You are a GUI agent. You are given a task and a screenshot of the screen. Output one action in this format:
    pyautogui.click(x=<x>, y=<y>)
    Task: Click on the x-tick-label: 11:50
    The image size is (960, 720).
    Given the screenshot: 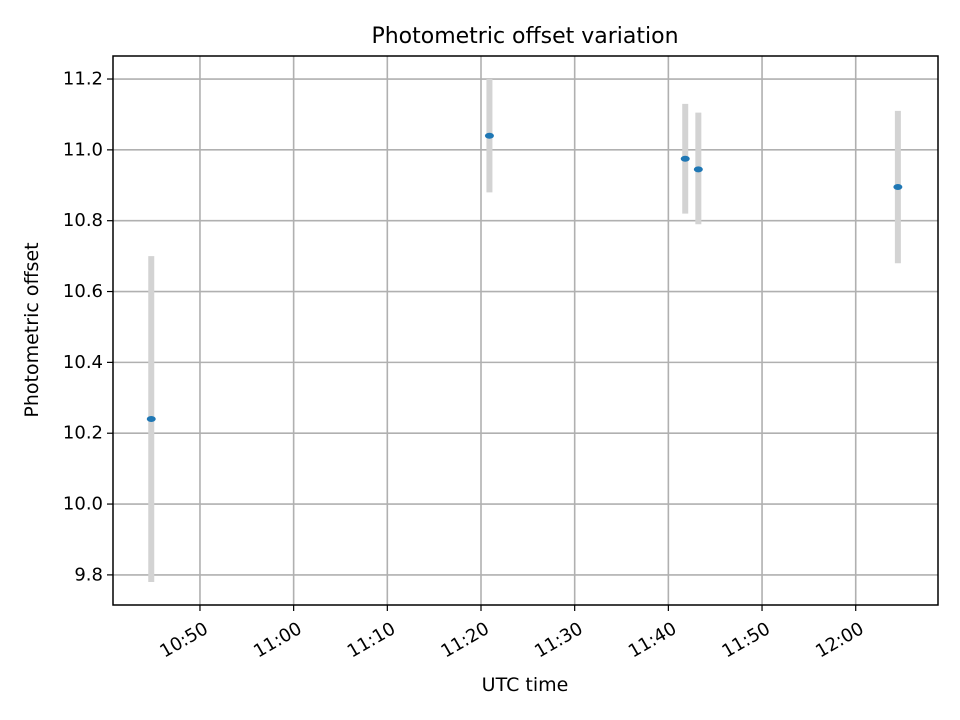 What is the action you would take?
    pyautogui.click(x=746, y=640)
    